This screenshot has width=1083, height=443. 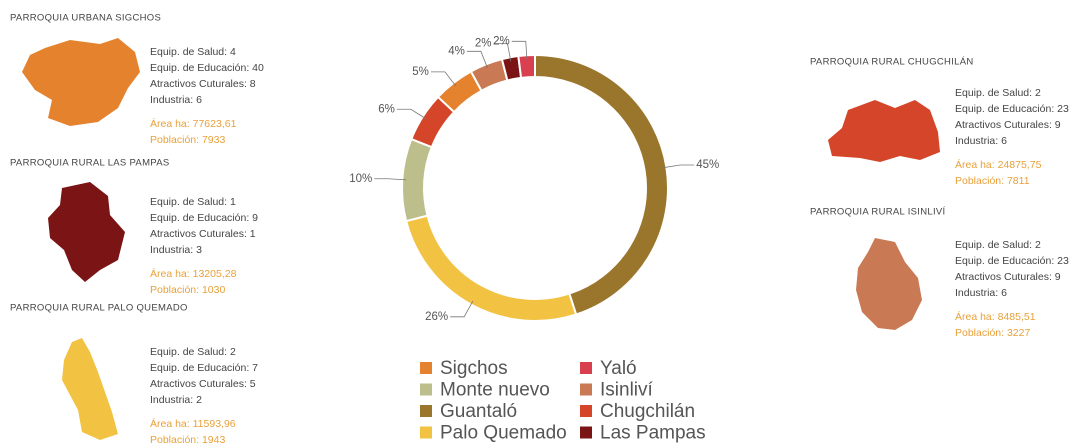 What do you see at coordinates (85, 18) in the screenshot?
I see `parish-title: PARROQUIA URBANA SIGCHOS` at bounding box center [85, 18].